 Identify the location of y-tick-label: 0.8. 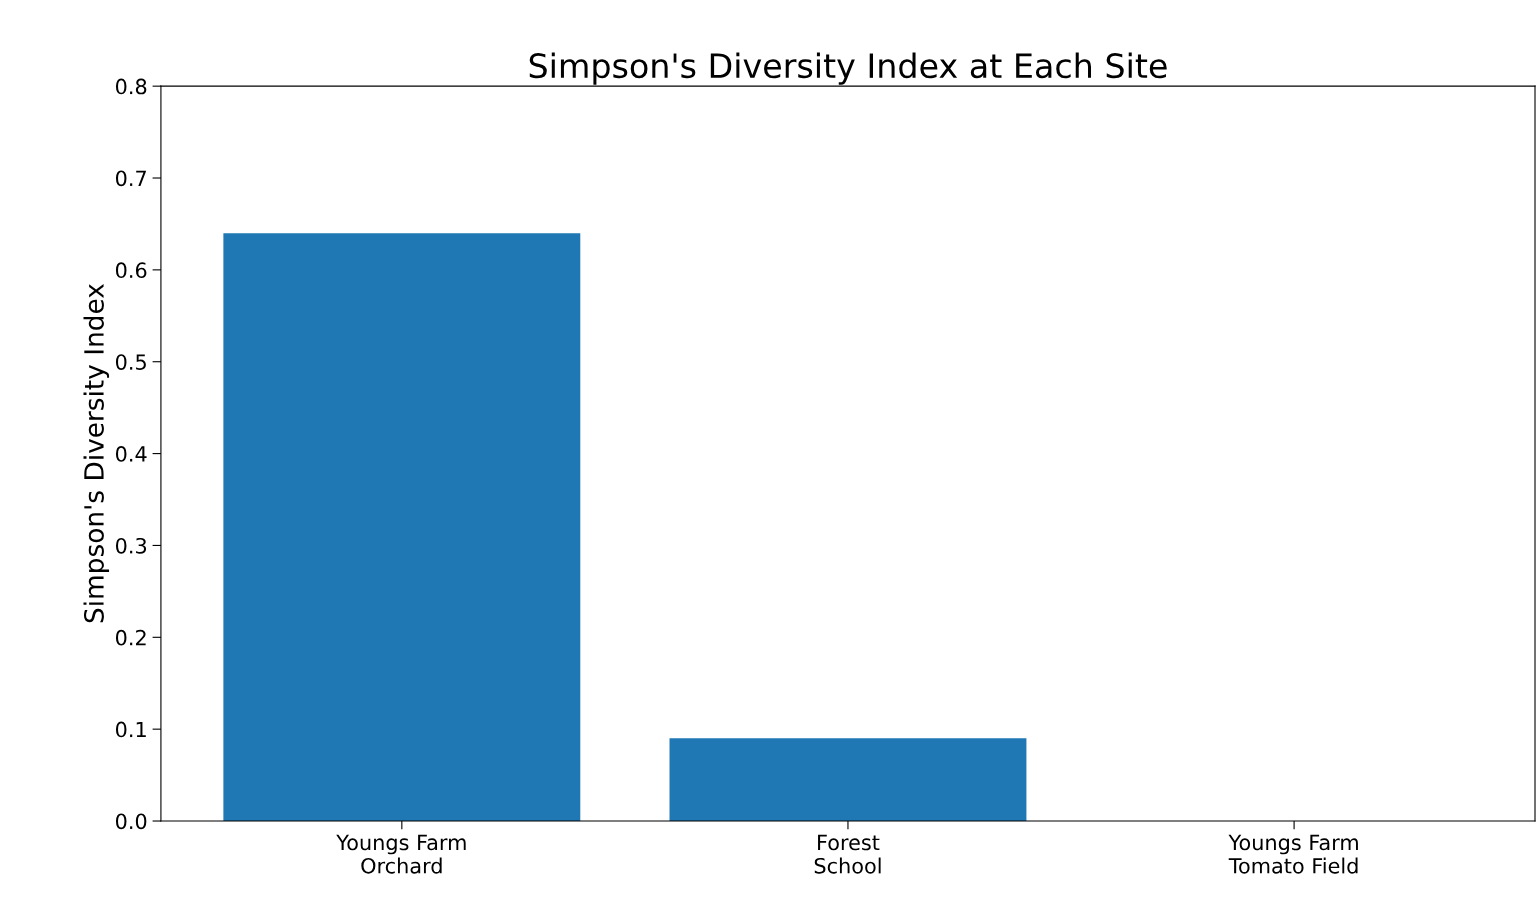
(131, 86).